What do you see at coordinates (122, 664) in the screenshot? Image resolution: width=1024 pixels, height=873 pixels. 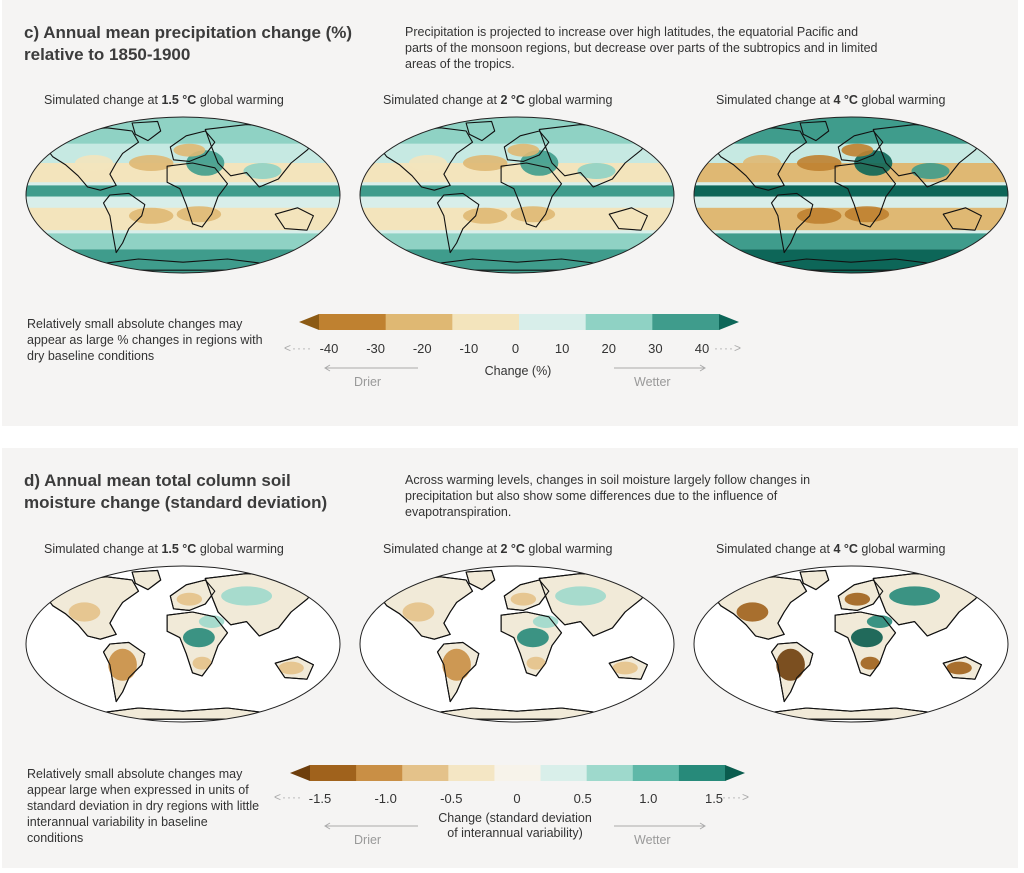 I see `amazon-drying` at bounding box center [122, 664].